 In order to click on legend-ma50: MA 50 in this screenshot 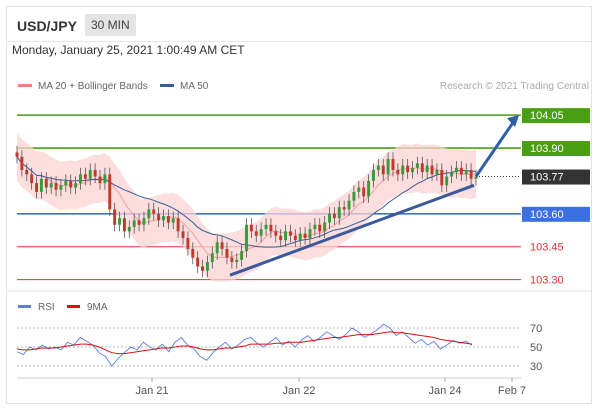, I will do `click(184, 86)`.